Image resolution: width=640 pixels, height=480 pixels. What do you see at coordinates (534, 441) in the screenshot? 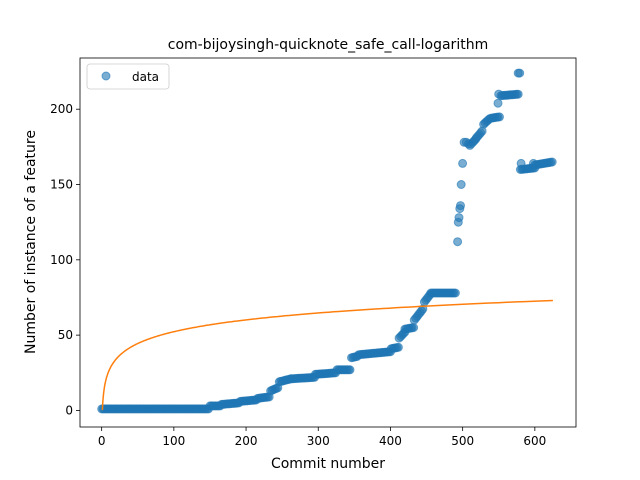
I see `x-tick-label: 600` at bounding box center [534, 441].